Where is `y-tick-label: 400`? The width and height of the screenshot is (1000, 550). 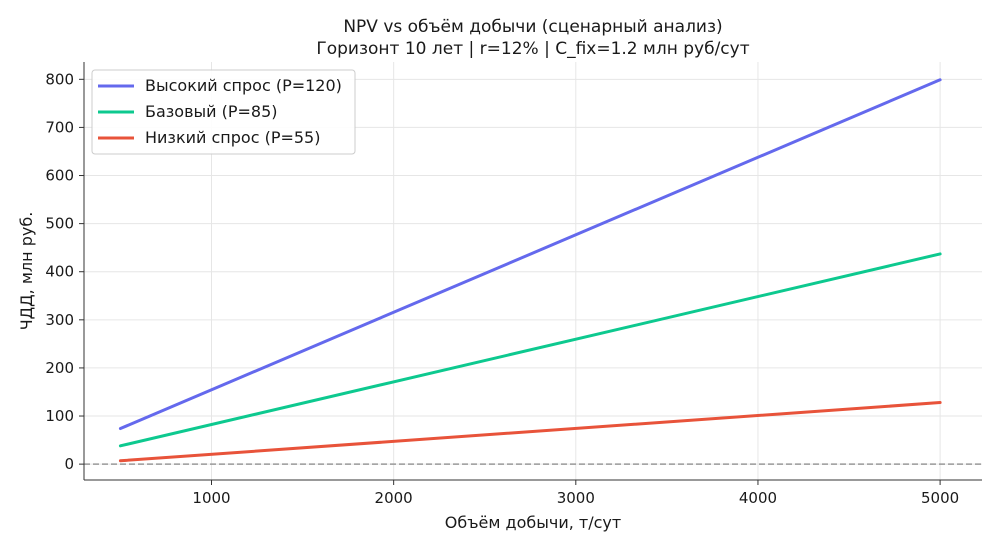 y-tick-label: 400 is located at coordinates (59, 272).